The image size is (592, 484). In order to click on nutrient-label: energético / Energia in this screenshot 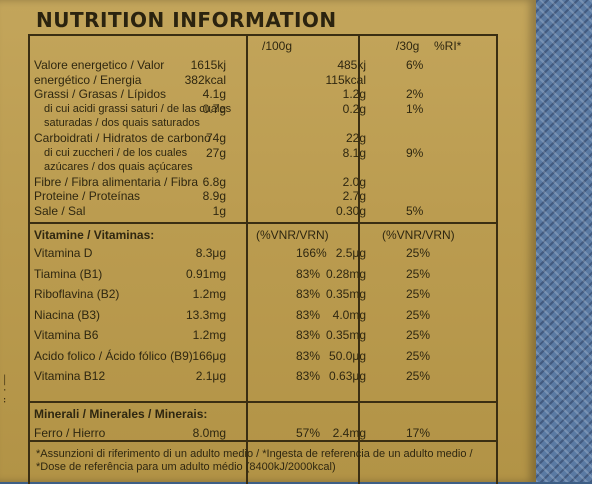, I will do `click(88, 79)`.